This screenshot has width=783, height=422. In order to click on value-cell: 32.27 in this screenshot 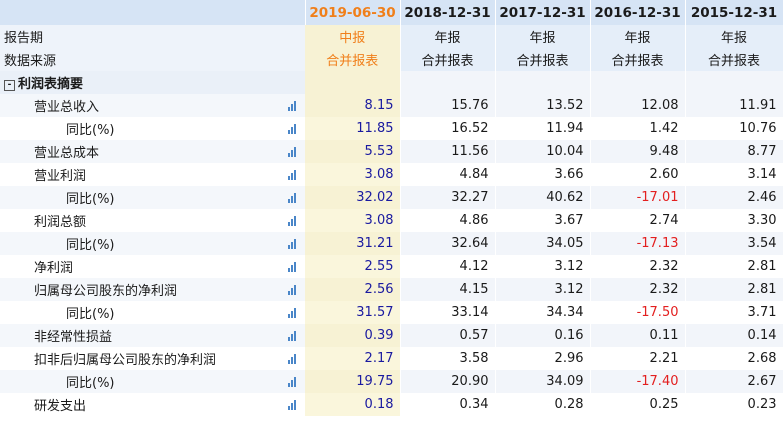, I will do `click(448, 197)`.